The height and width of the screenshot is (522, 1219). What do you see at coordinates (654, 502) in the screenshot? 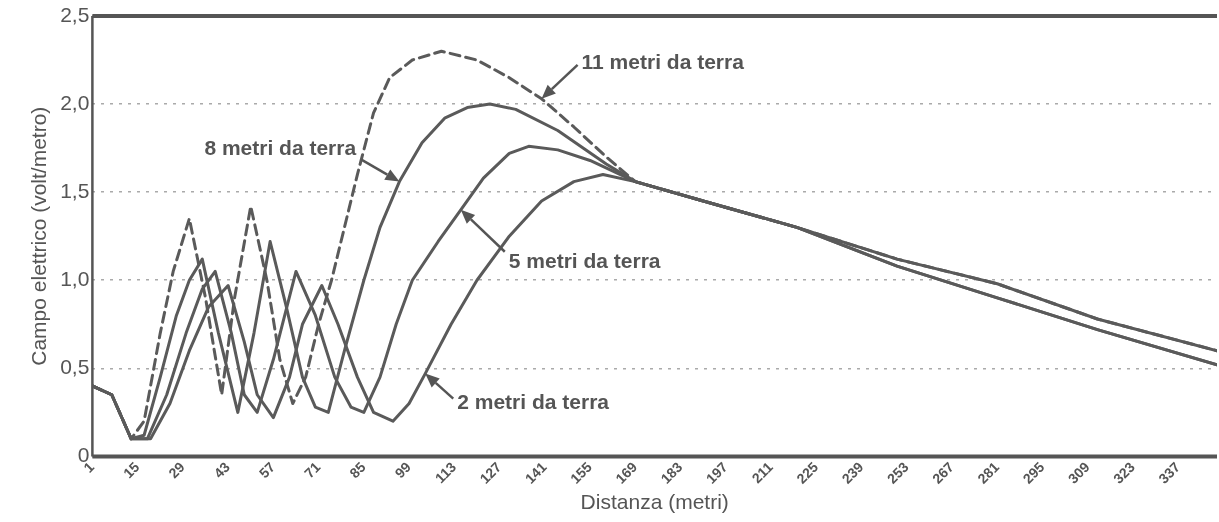
I see `x-axis-title: Distanza (metri)` at bounding box center [654, 502].